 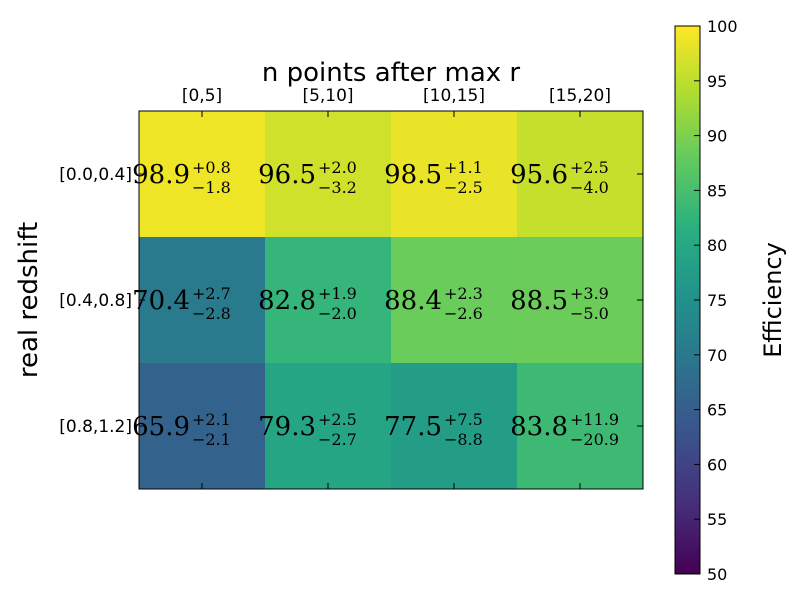 What do you see at coordinates (717, 464) in the screenshot?
I see `colorbar-tick-label: 60` at bounding box center [717, 464].